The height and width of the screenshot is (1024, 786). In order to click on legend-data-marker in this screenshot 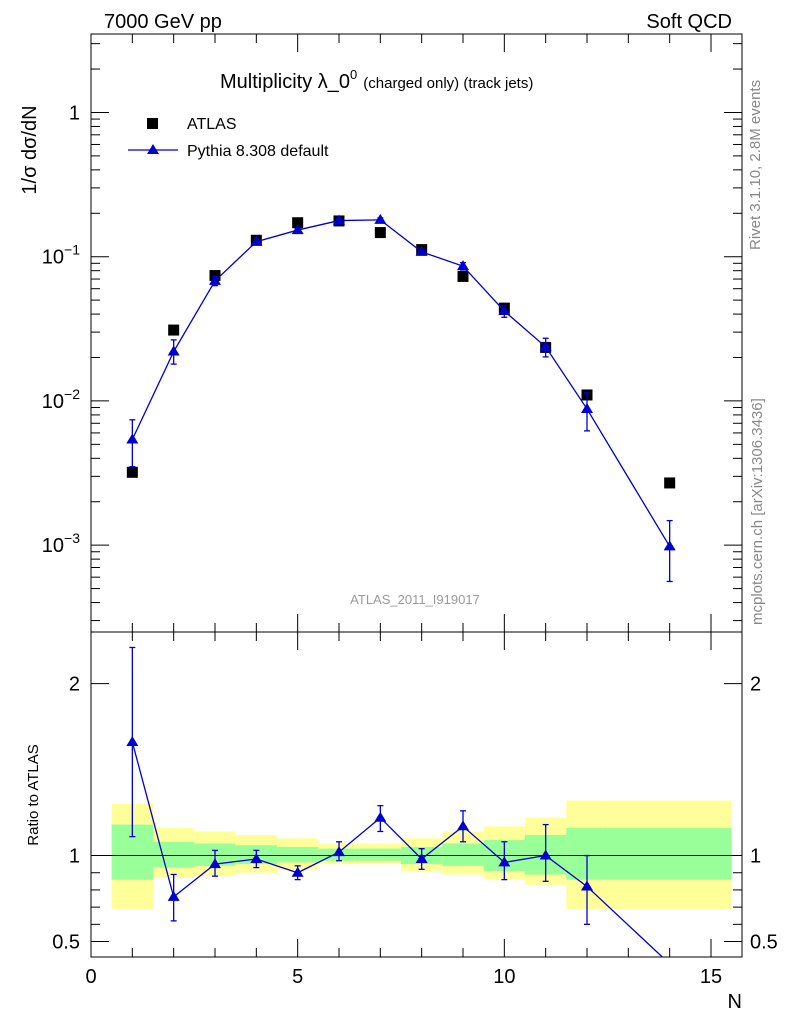, I will do `click(152, 123)`.